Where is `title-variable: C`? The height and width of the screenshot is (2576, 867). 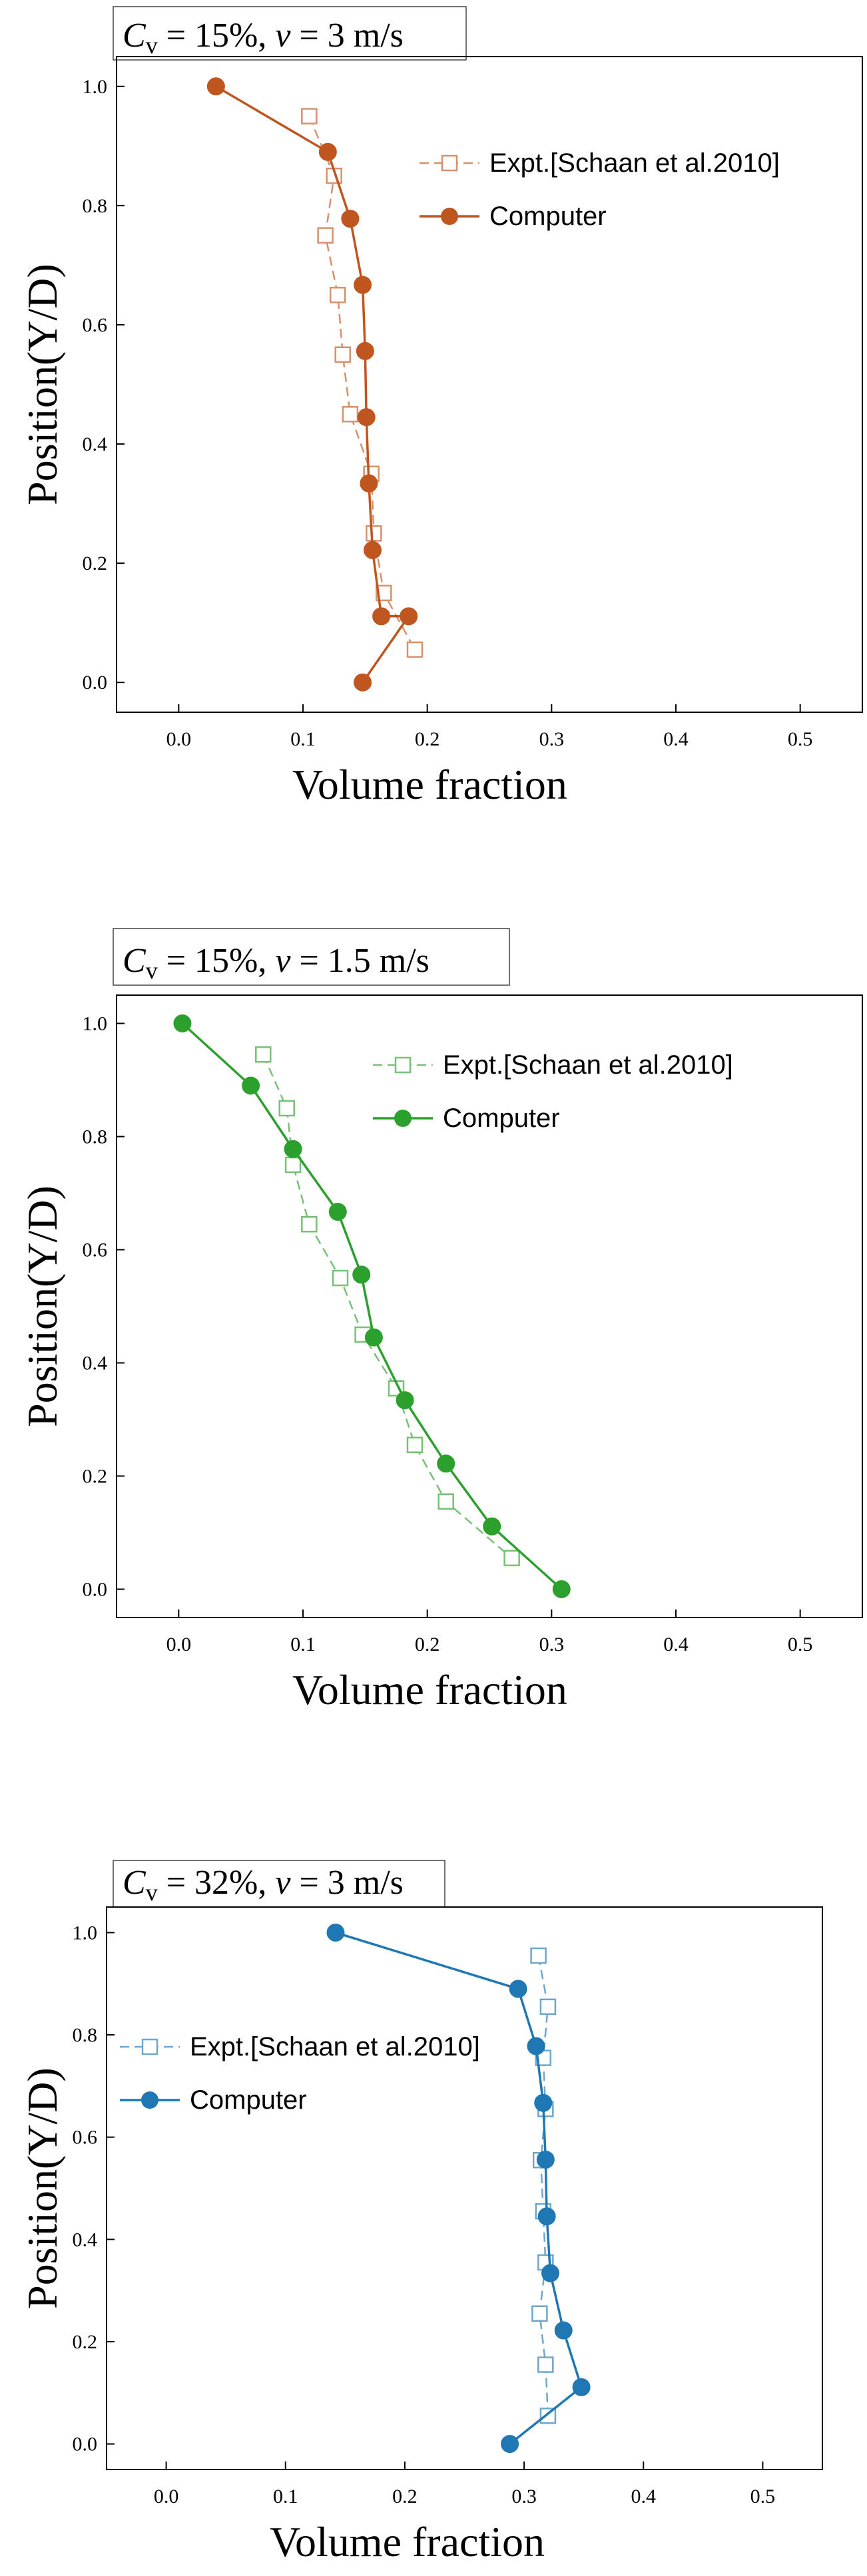
title-variable: C is located at coordinates (134, 1883).